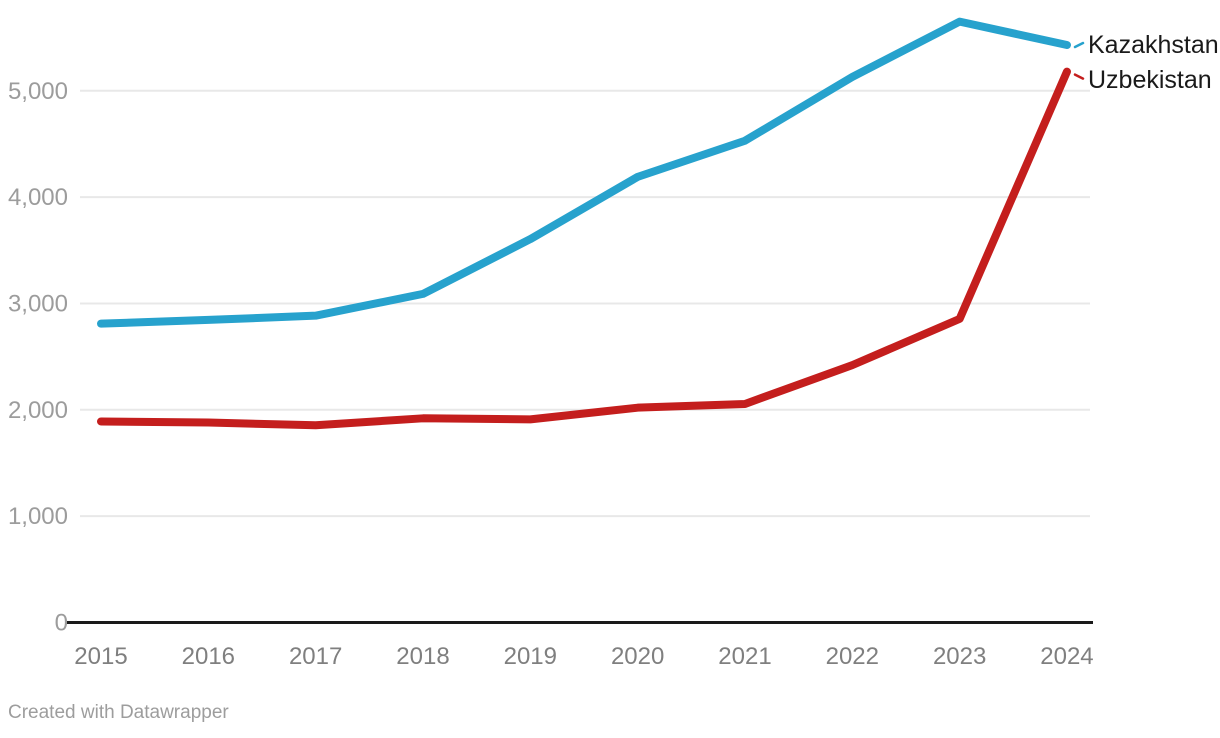 The width and height of the screenshot is (1220, 738). Describe the element at coordinates (1153, 45) in the screenshot. I see `series-label-kazakhstan: Kazakhstan` at that location.